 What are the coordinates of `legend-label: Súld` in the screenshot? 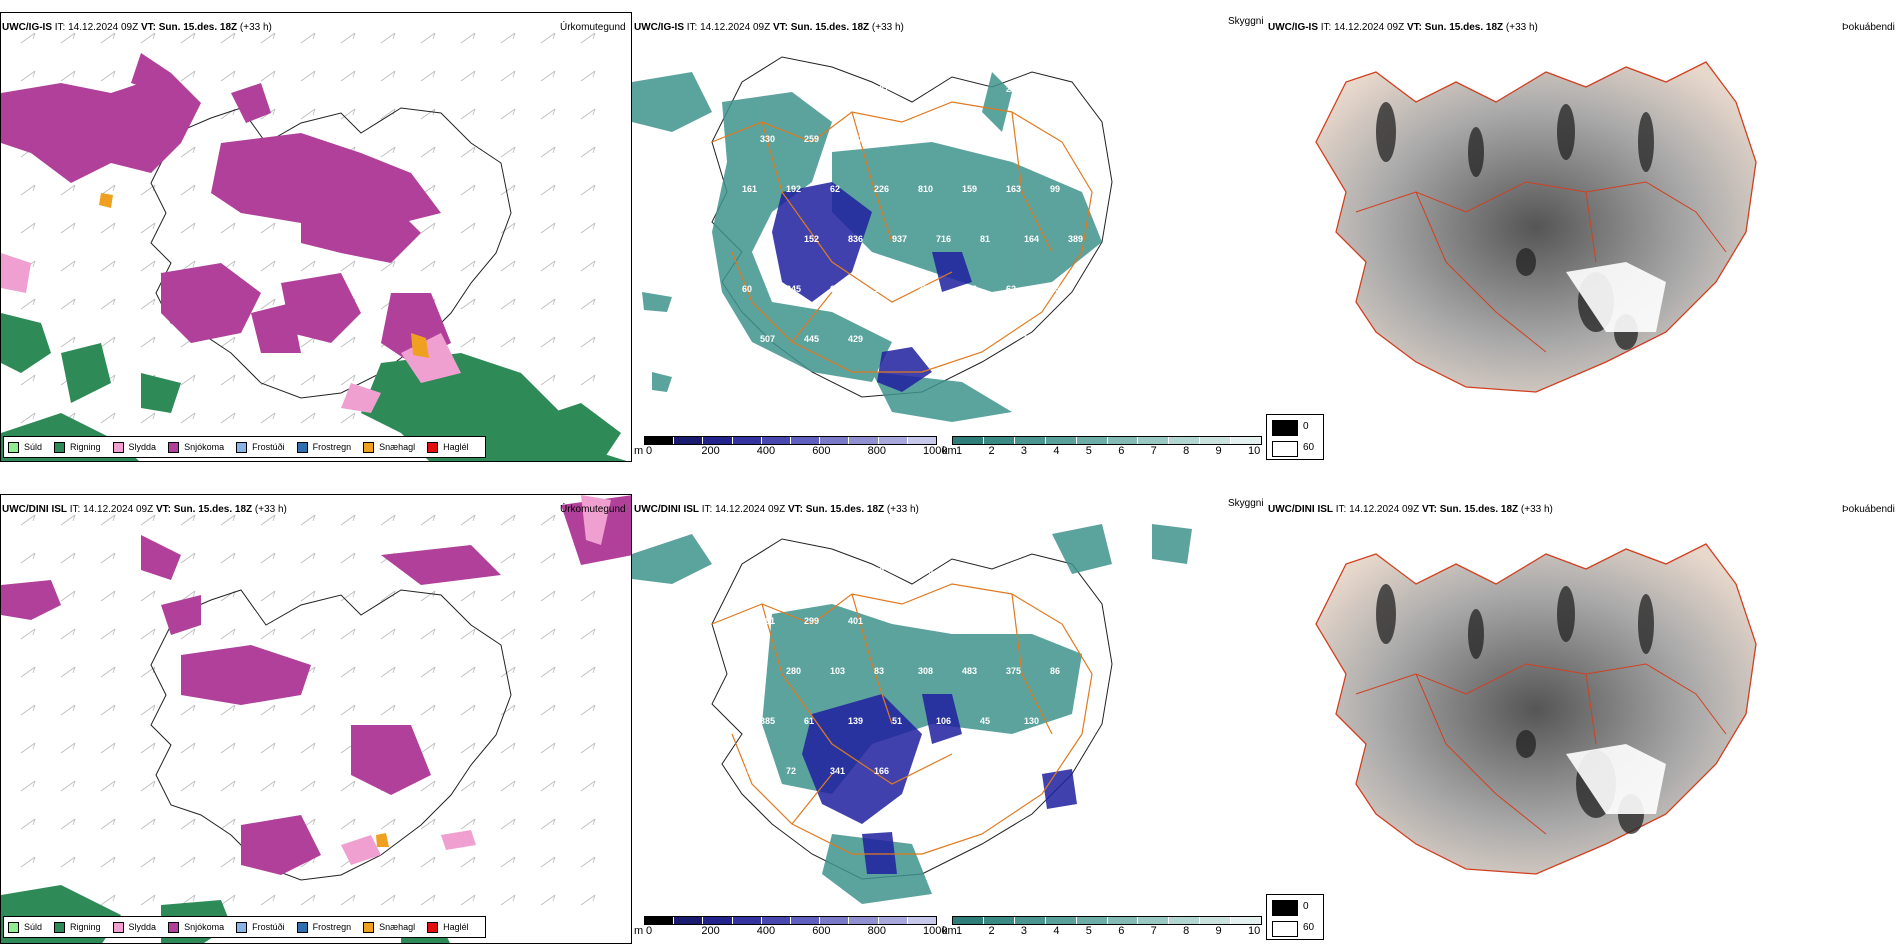 It's located at (33, 447).